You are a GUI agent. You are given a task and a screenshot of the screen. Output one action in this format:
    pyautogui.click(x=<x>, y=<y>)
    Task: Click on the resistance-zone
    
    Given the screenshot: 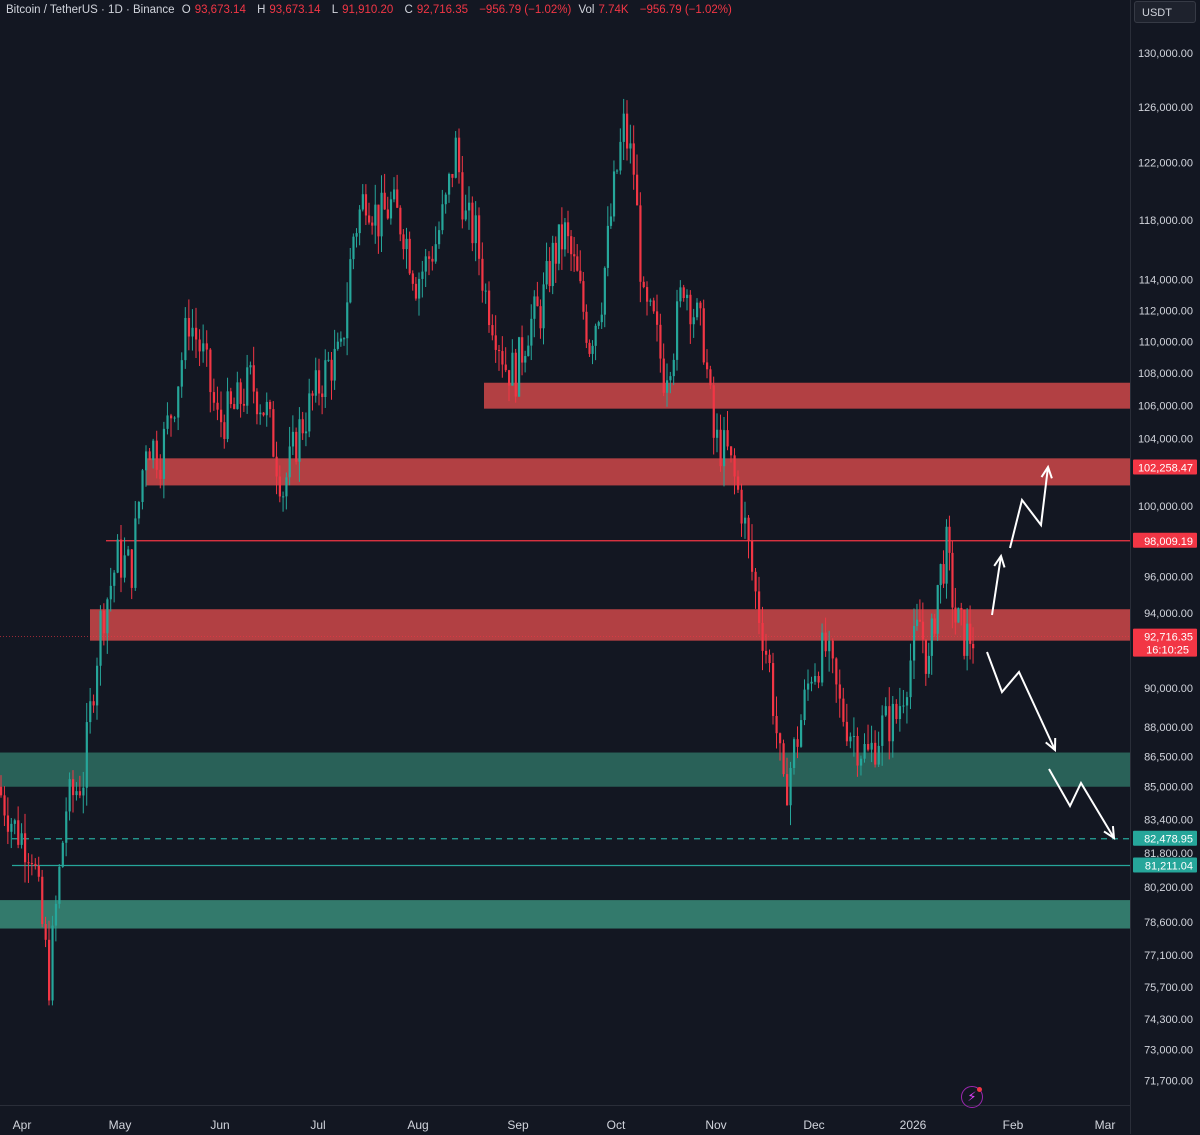 What is the action you would take?
    pyautogui.click(x=610, y=625)
    